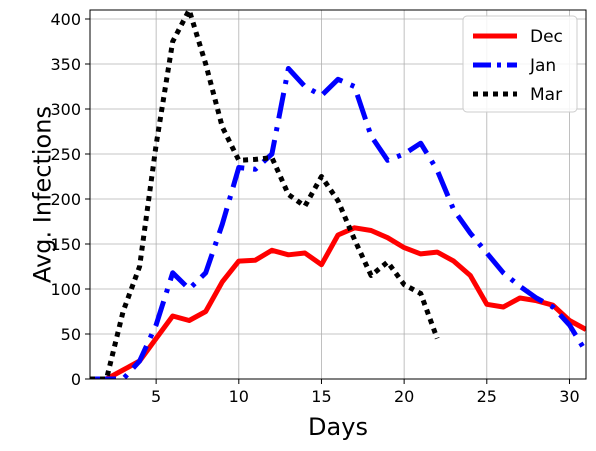  I want to click on legend-label-jan: Jan, so click(542, 66).